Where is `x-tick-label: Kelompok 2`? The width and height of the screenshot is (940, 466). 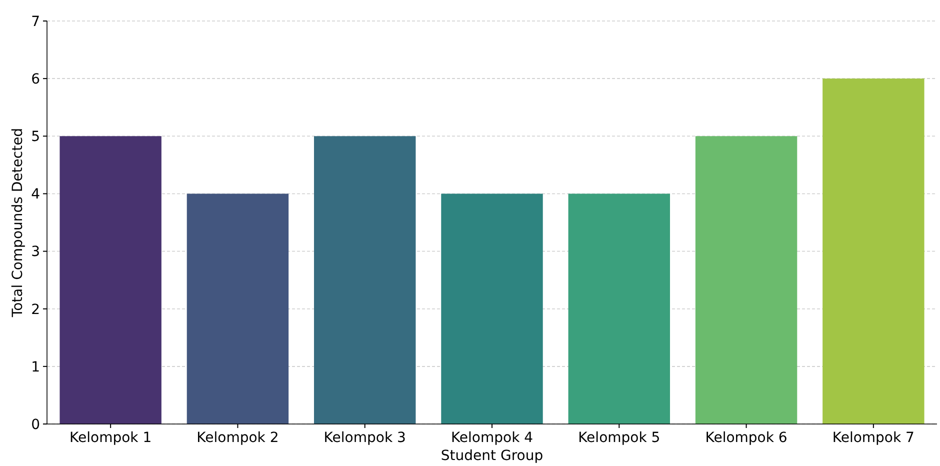
x-tick-label: Kelompok 2 is located at coordinates (237, 438).